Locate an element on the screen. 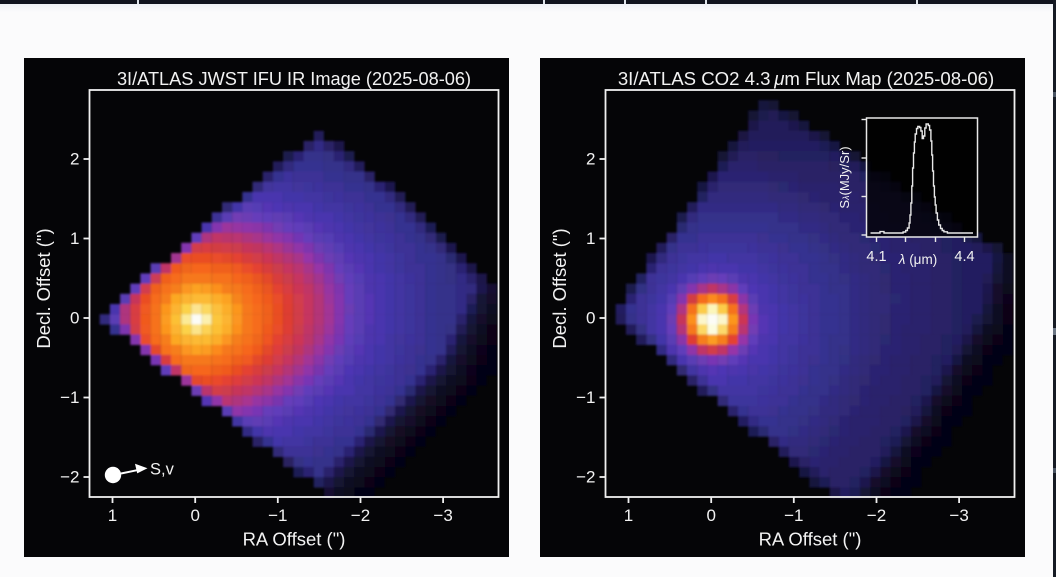 This screenshot has height=577, width=1056. svg-text:3I/ATLAS JWST IFU IR Image (20: 3I/ATLAS JWST IFU IR Image (2025-08-06) is located at coordinates (293, 79).